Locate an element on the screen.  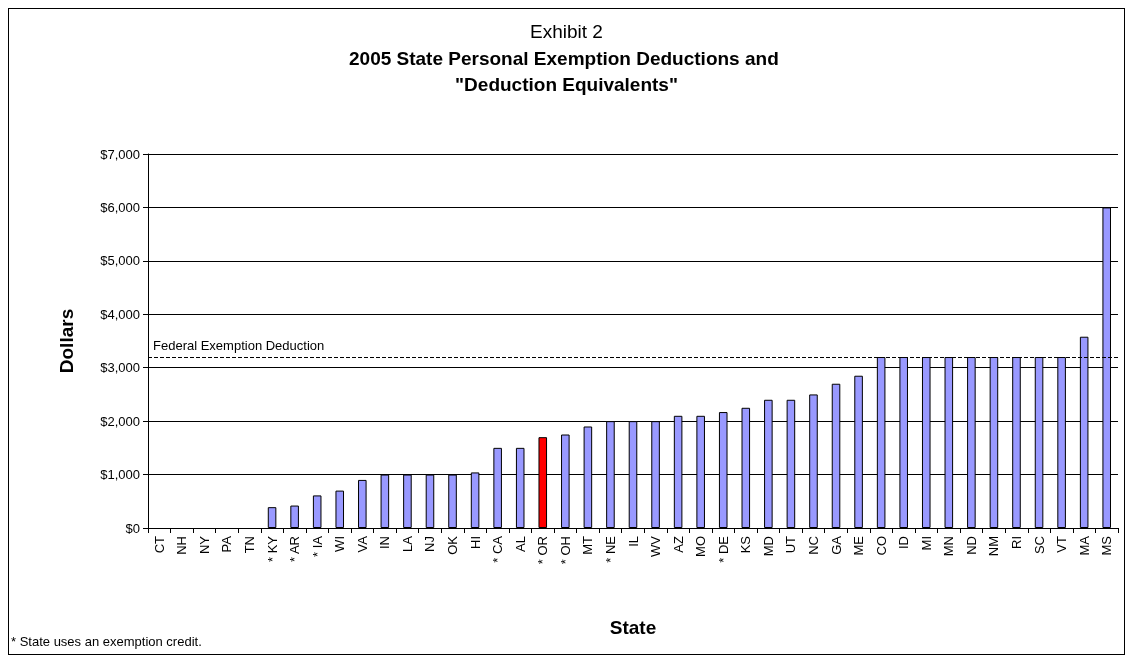
y-tick-label: $5,000 is located at coordinates (120, 261).